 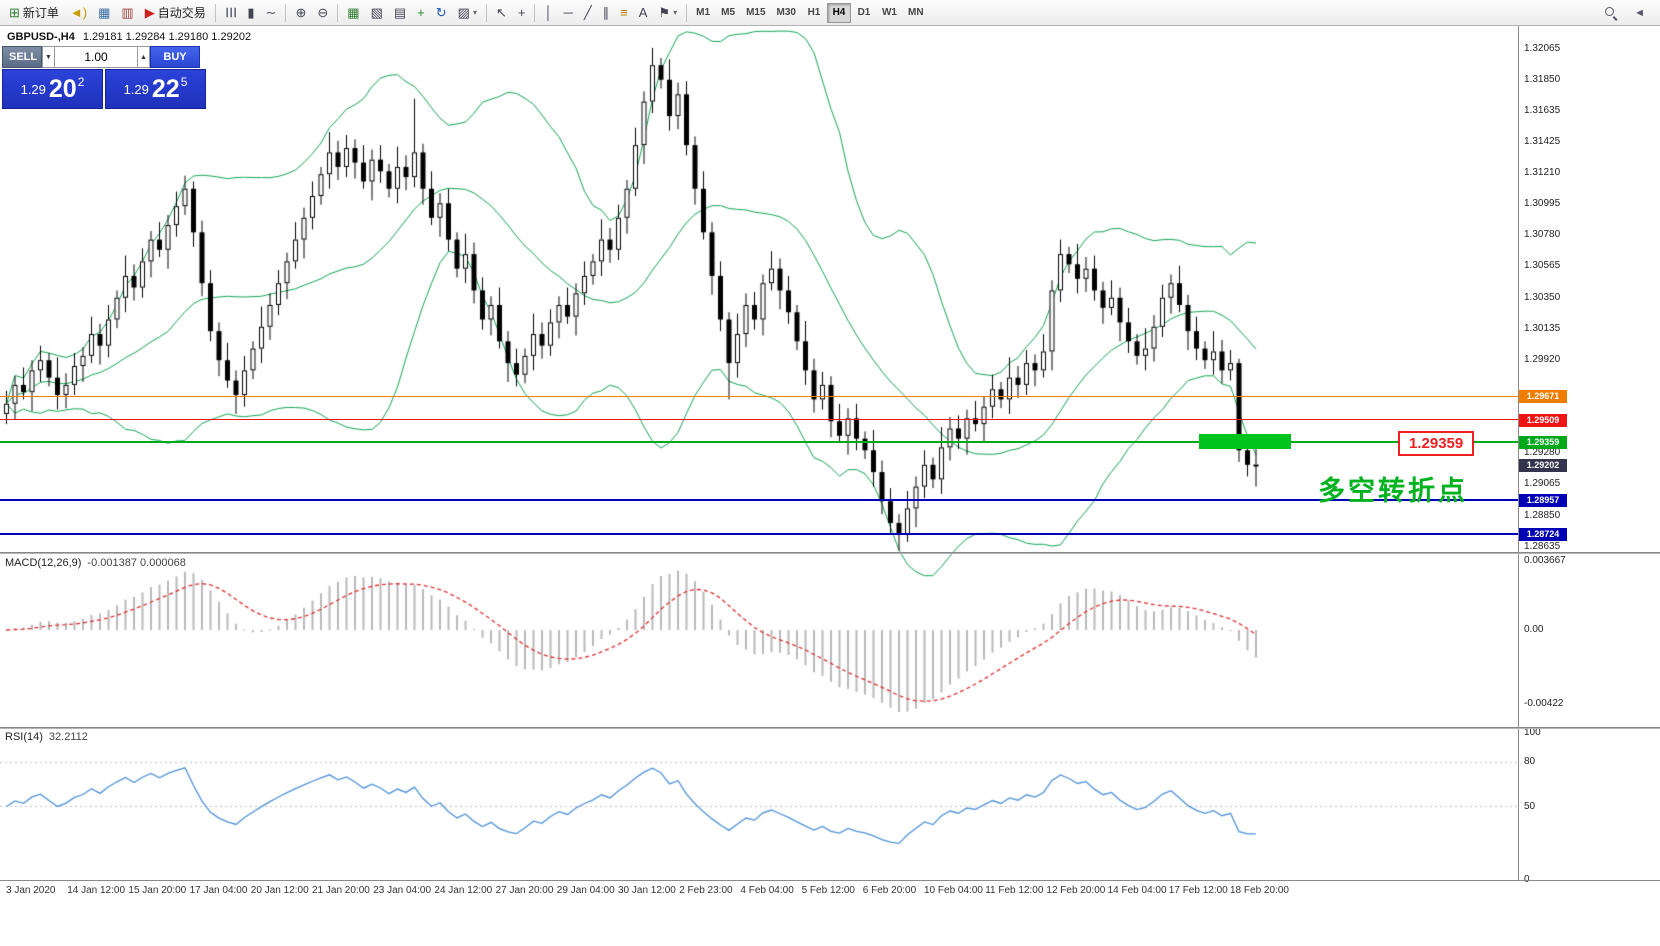 I want to click on vertical-line-icon: │, so click(x=548, y=12).